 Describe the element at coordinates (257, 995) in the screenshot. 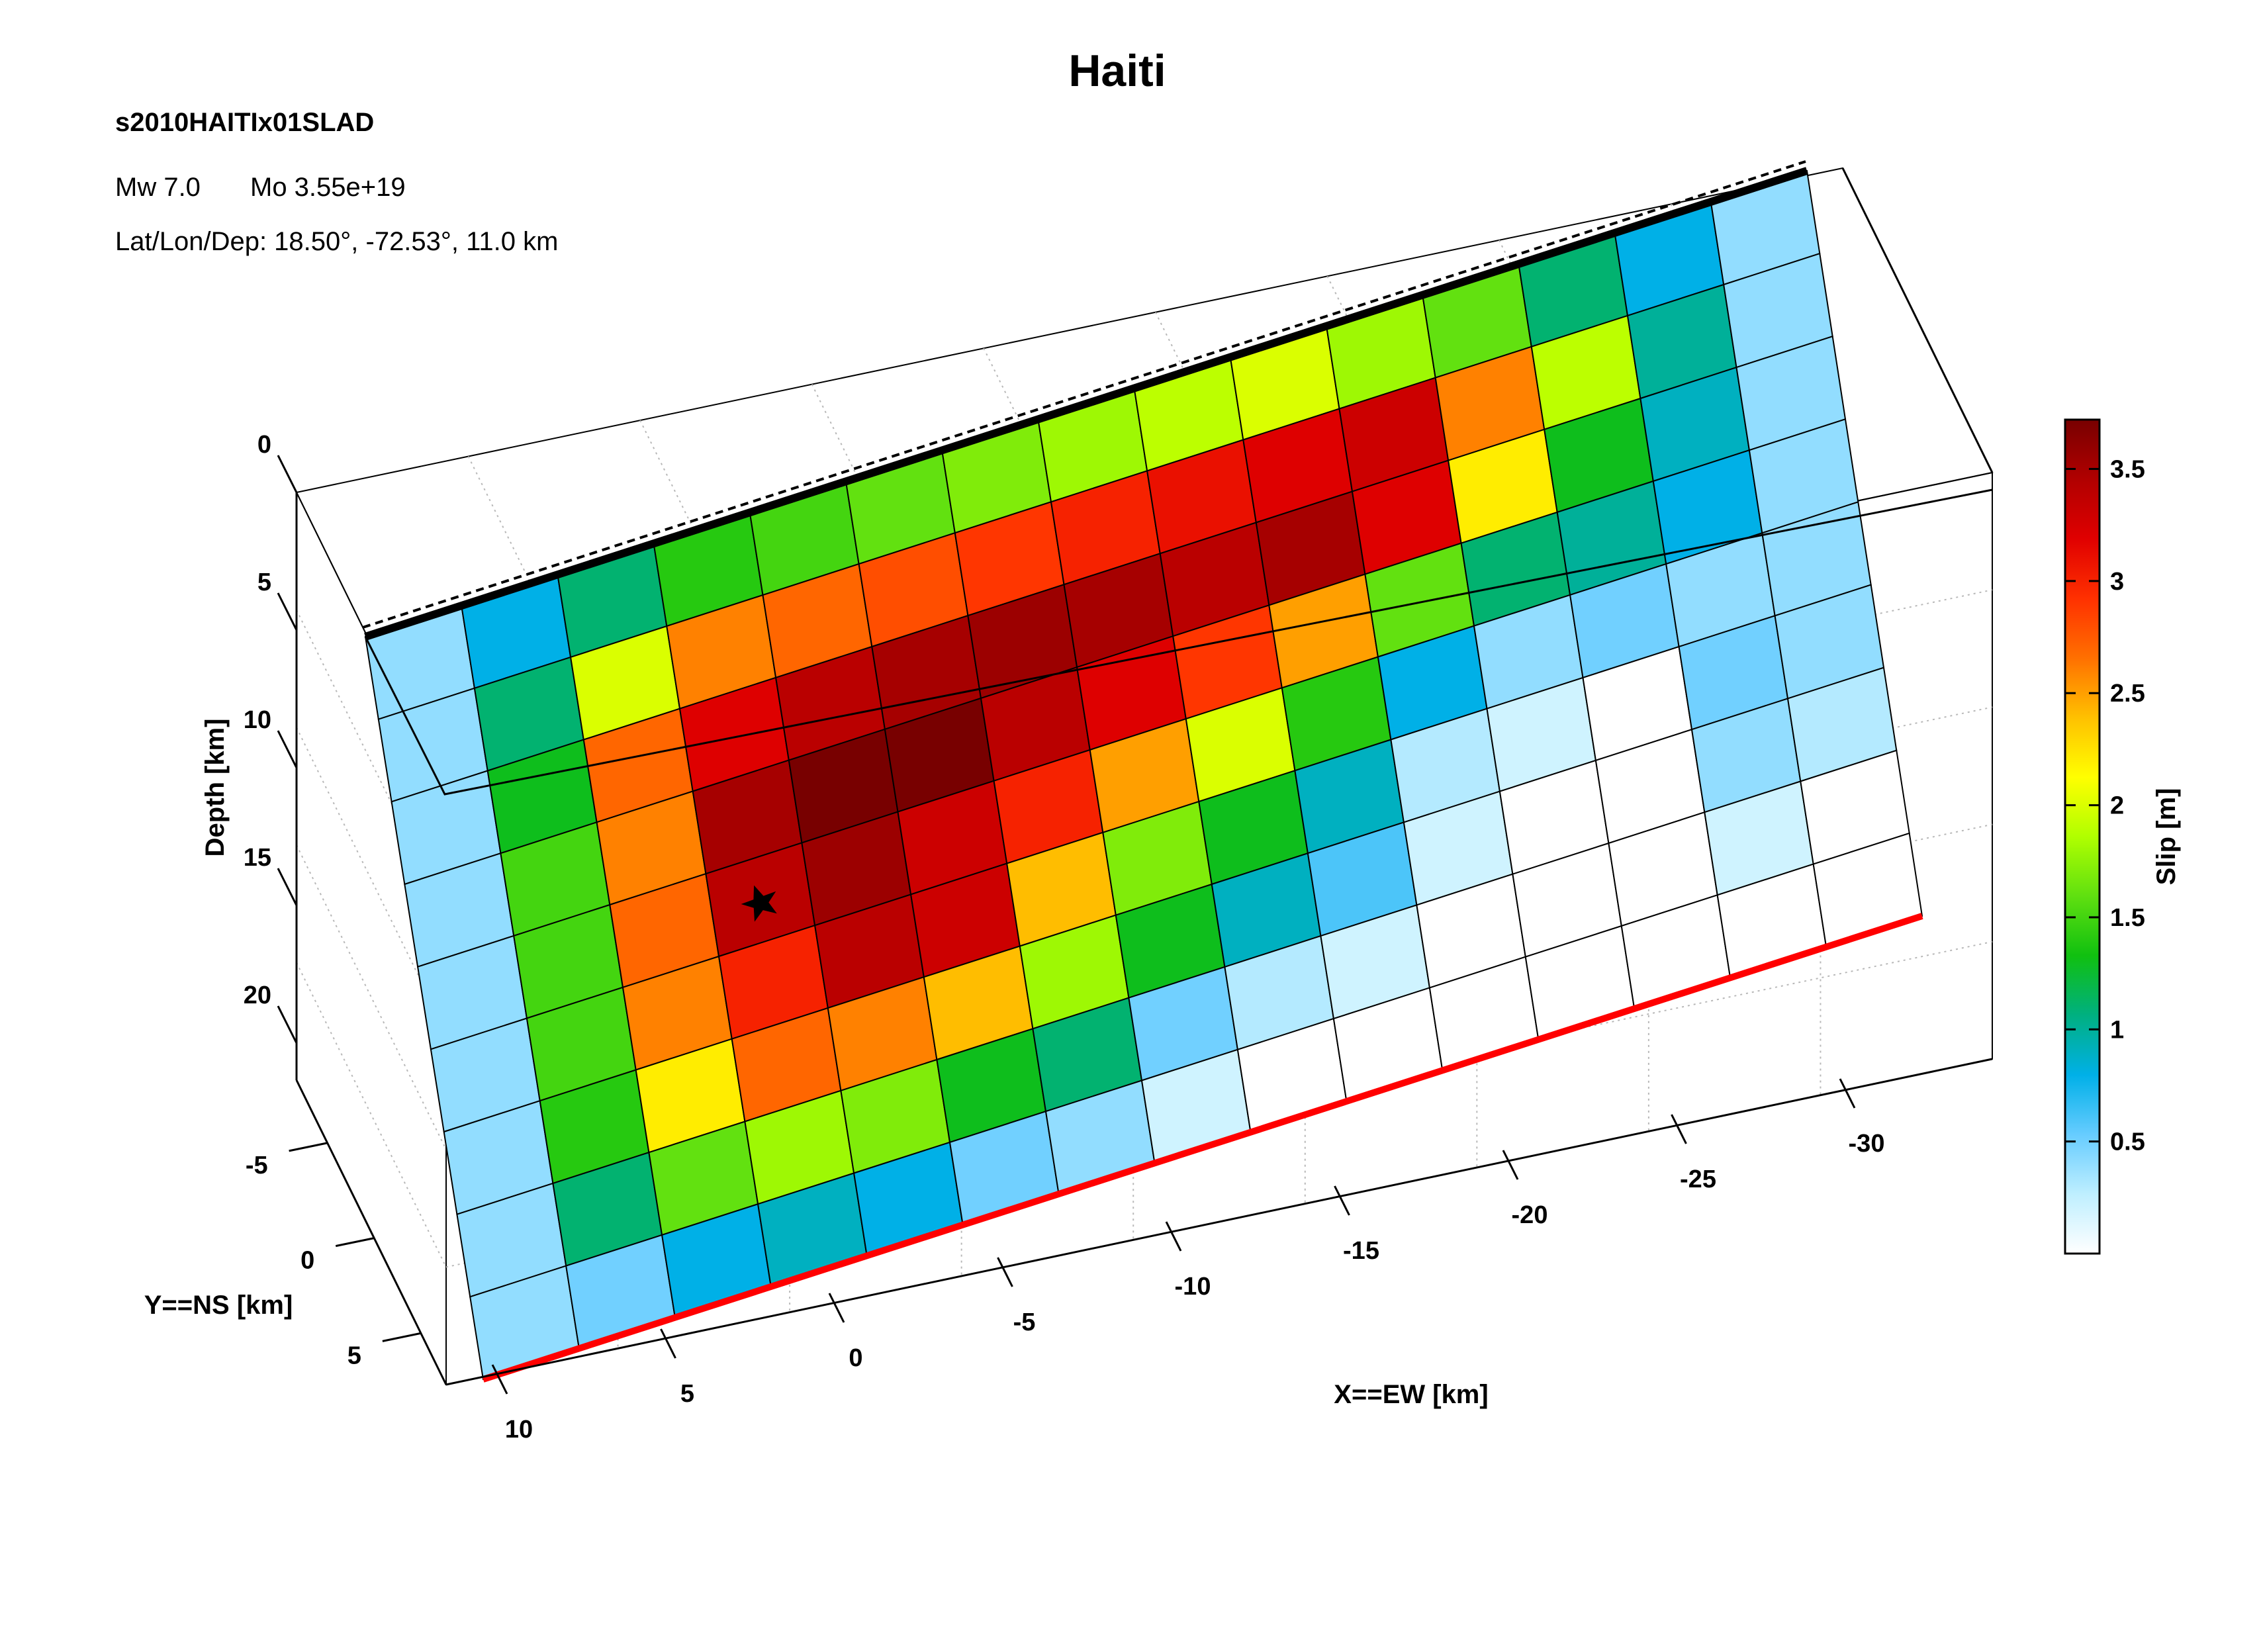

I see `depth-tick-label: 20` at that location.